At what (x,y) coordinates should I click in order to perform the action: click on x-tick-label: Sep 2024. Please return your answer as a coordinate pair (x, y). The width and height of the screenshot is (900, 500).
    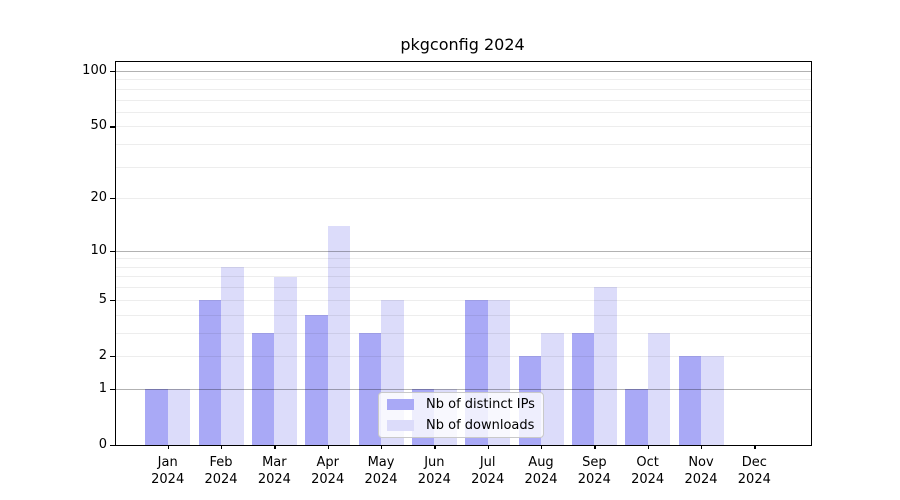
    Looking at the image, I should click on (594, 471).